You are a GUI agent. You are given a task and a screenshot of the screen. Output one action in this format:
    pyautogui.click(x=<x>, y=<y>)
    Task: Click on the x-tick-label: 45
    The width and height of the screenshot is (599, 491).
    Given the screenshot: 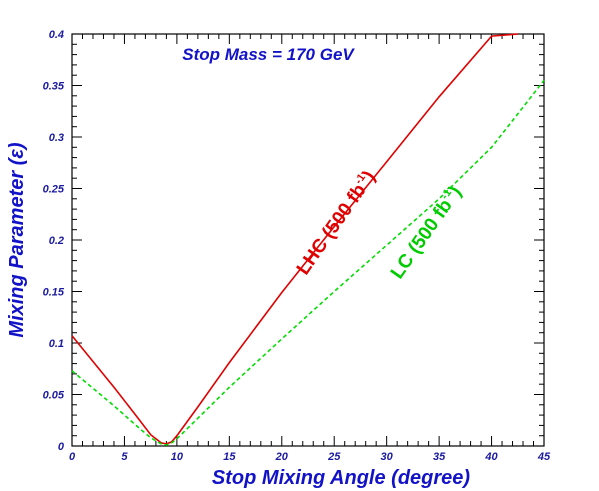 What is the action you would take?
    pyautogui.click(x=544, y=457)
    